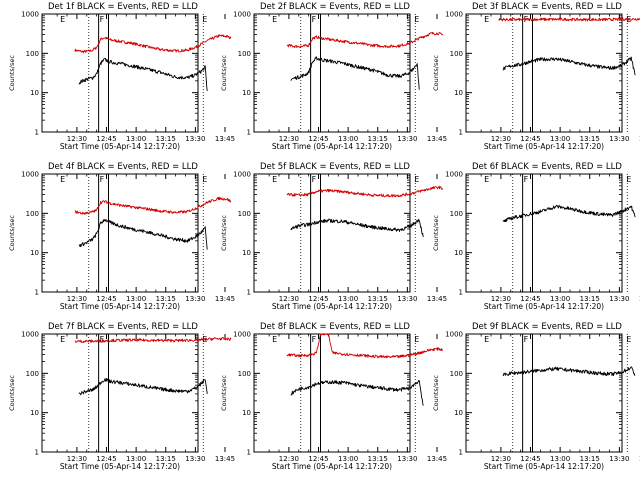 The width and height of the screenshot is (640, 480). What do you see at coordinates (547, 327) in the screenshot?
I see `chart-title: Det 9f BLACK = Events, RED = LLD` at bounding box center [547, 327].